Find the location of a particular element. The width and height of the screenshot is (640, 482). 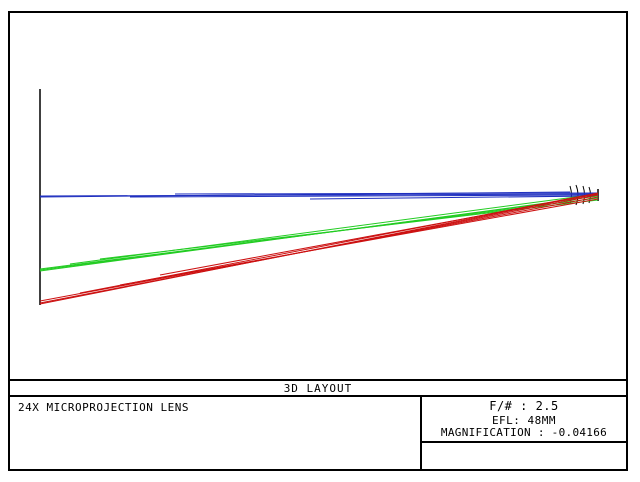

lens-name: 24X MICROPROJECTION LENS is located at coordinates (103, 407).